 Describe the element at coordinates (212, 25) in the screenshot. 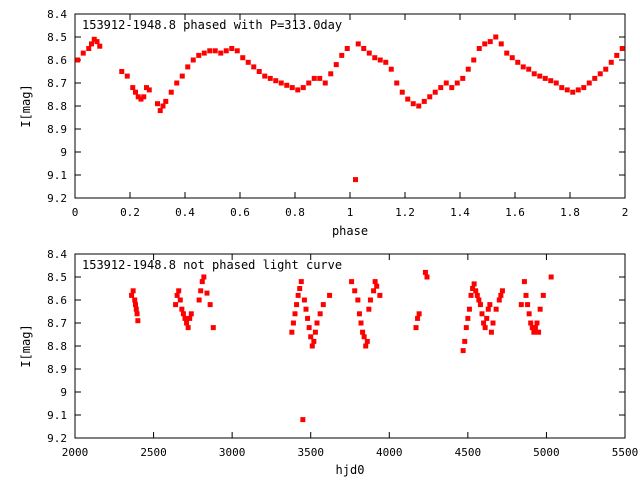

I see `phased-chart-title: 153912-1948.8 phased with P=313.0day` at that location.